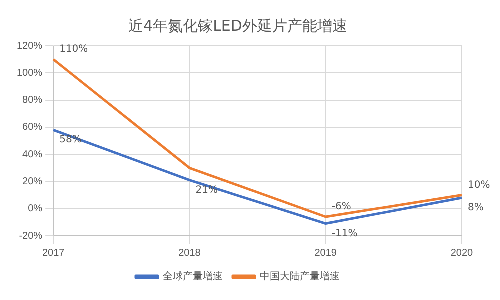 This screenshot has width=500, height=300. What do you see at coordinates (31, 236) in the screenshot?
I see `y-tick-label: -20%` at bounding box center [31, 236].